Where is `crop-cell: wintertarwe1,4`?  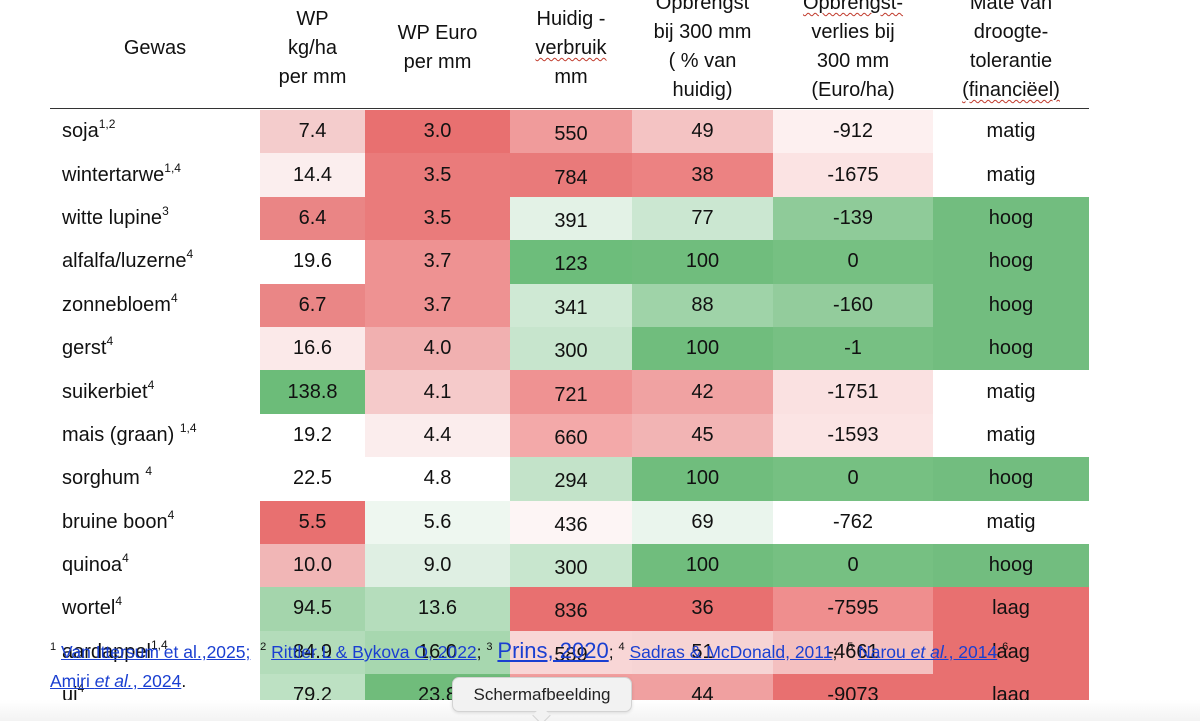
crop-cell: wintertarwe1,4 is located at coordinates (155, 174).